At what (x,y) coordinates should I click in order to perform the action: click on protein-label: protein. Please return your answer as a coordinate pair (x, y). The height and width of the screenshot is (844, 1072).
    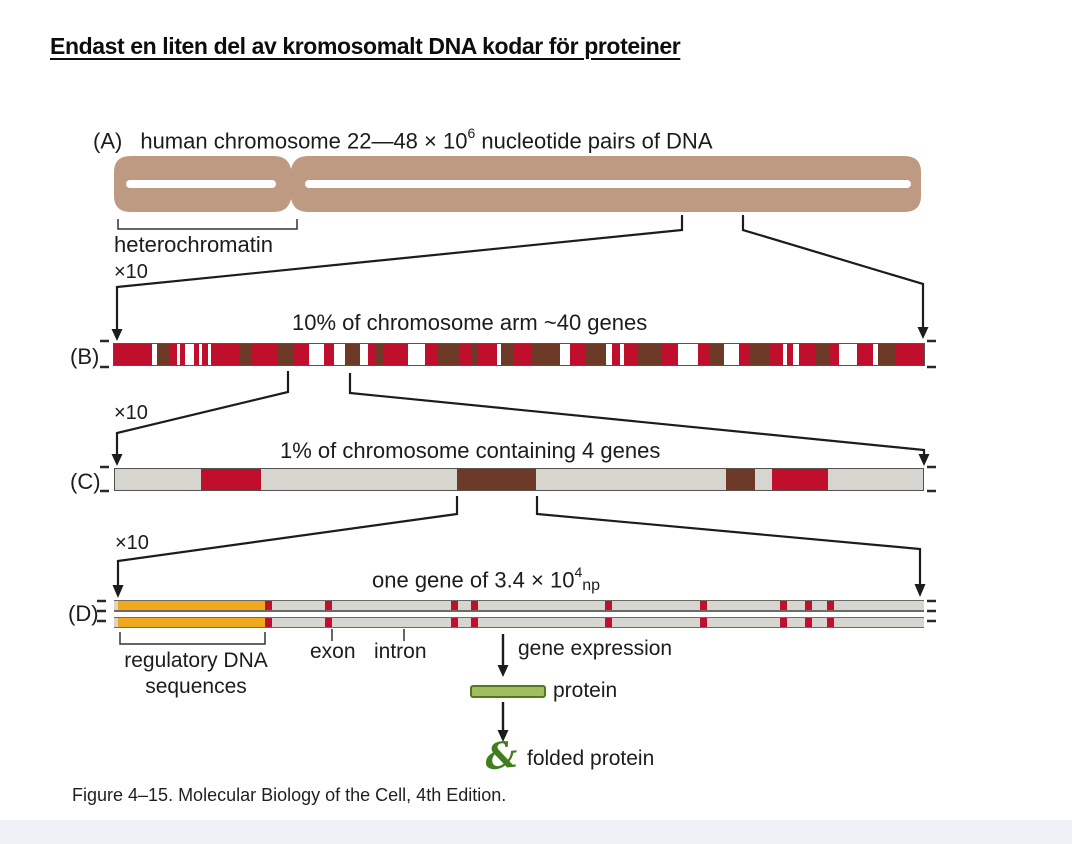
    Looking at the image, I should click on (585, 690).